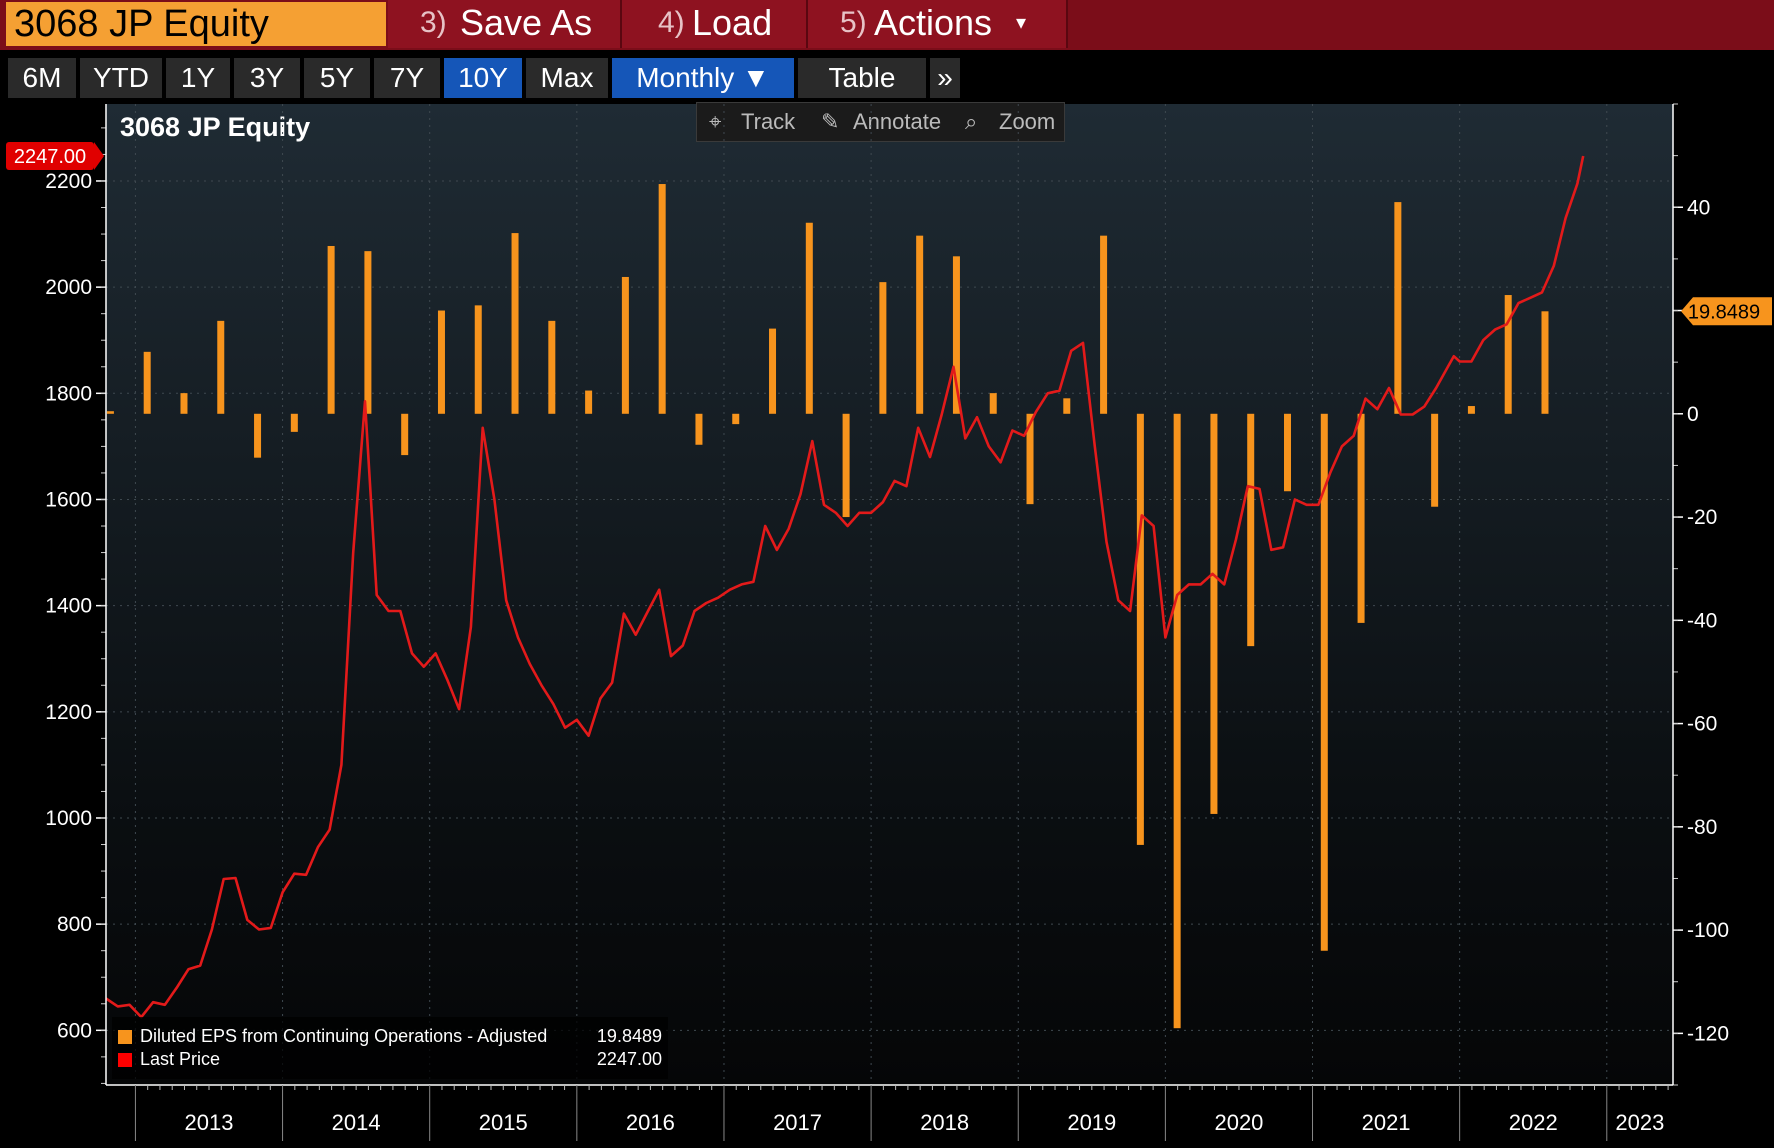 The width and height of the screenshot is (1774, 1148). I want to click on annotate-button: Annotate, so click(897, 121).